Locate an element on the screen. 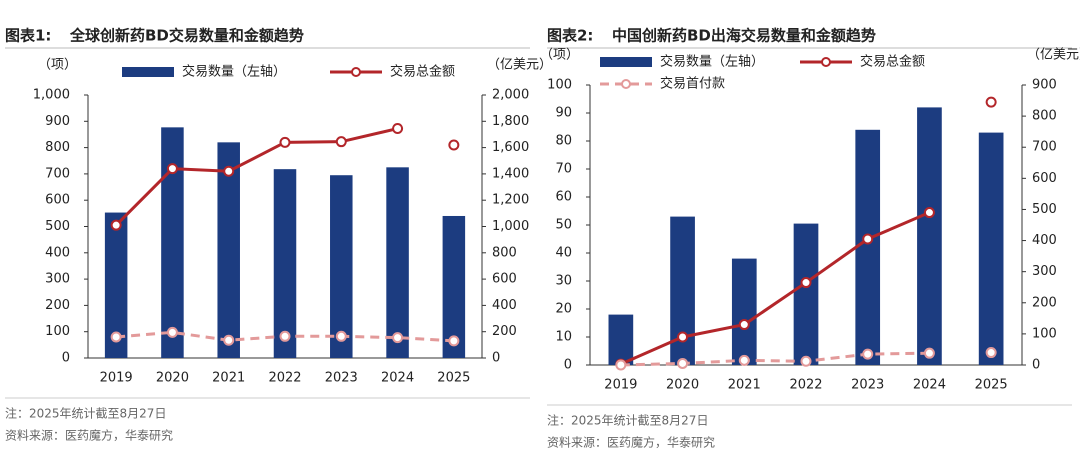 The height and width of the screenshot is (466, 1080). y2-tick-label: 100 is located at coordinates (1044, 333).